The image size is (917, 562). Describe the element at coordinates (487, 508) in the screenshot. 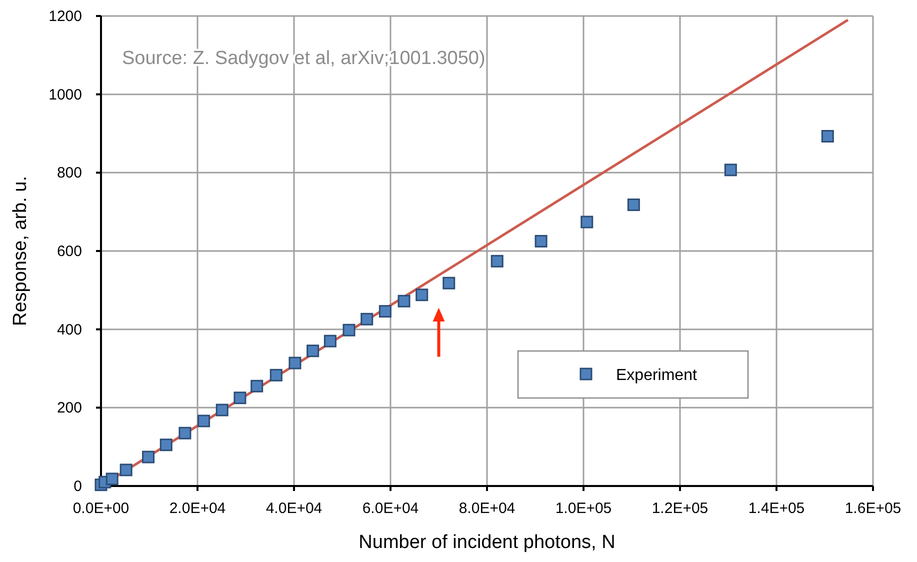

I see `x-tick-label: 8.0E+04` at that location.